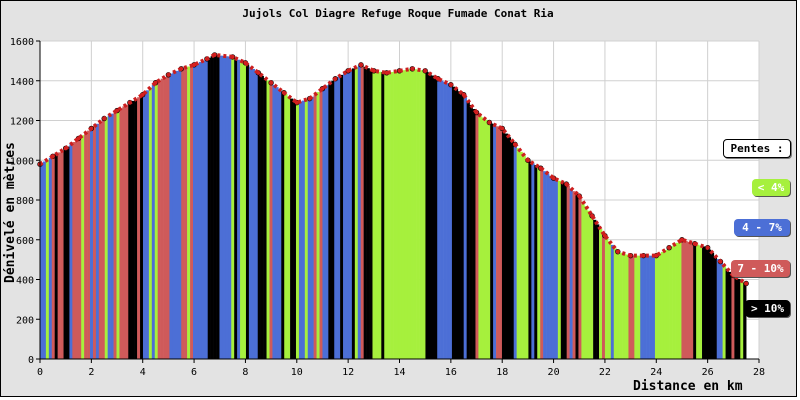 This screenshot has height=400, width=800. What do you see at coordinates (22, 122) in the screenshot?
I see `y-tick-label: 1200` at bounding box center [22, 122].